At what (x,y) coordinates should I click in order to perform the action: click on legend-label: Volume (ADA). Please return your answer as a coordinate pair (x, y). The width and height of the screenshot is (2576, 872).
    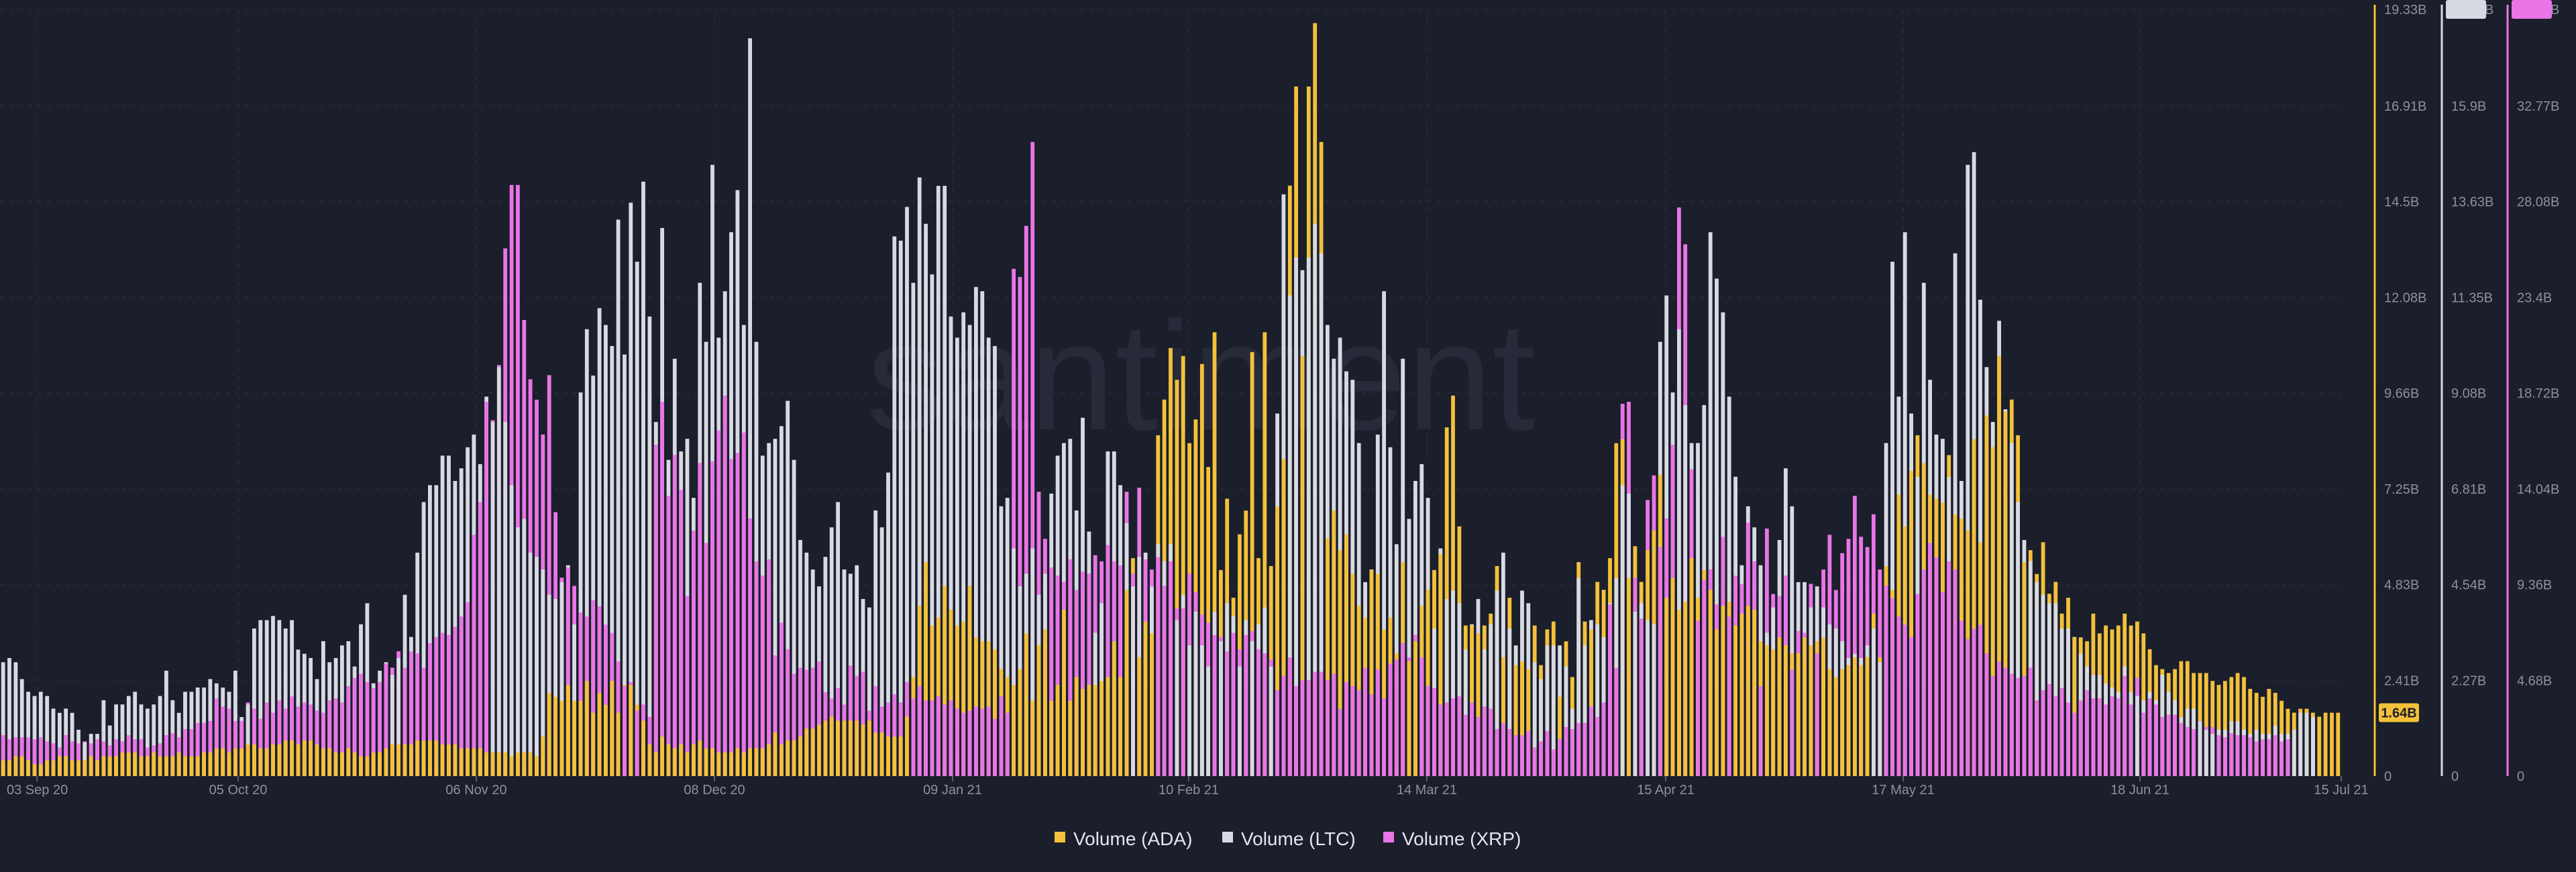
    Looking at the image, I should click on (1132, 839).